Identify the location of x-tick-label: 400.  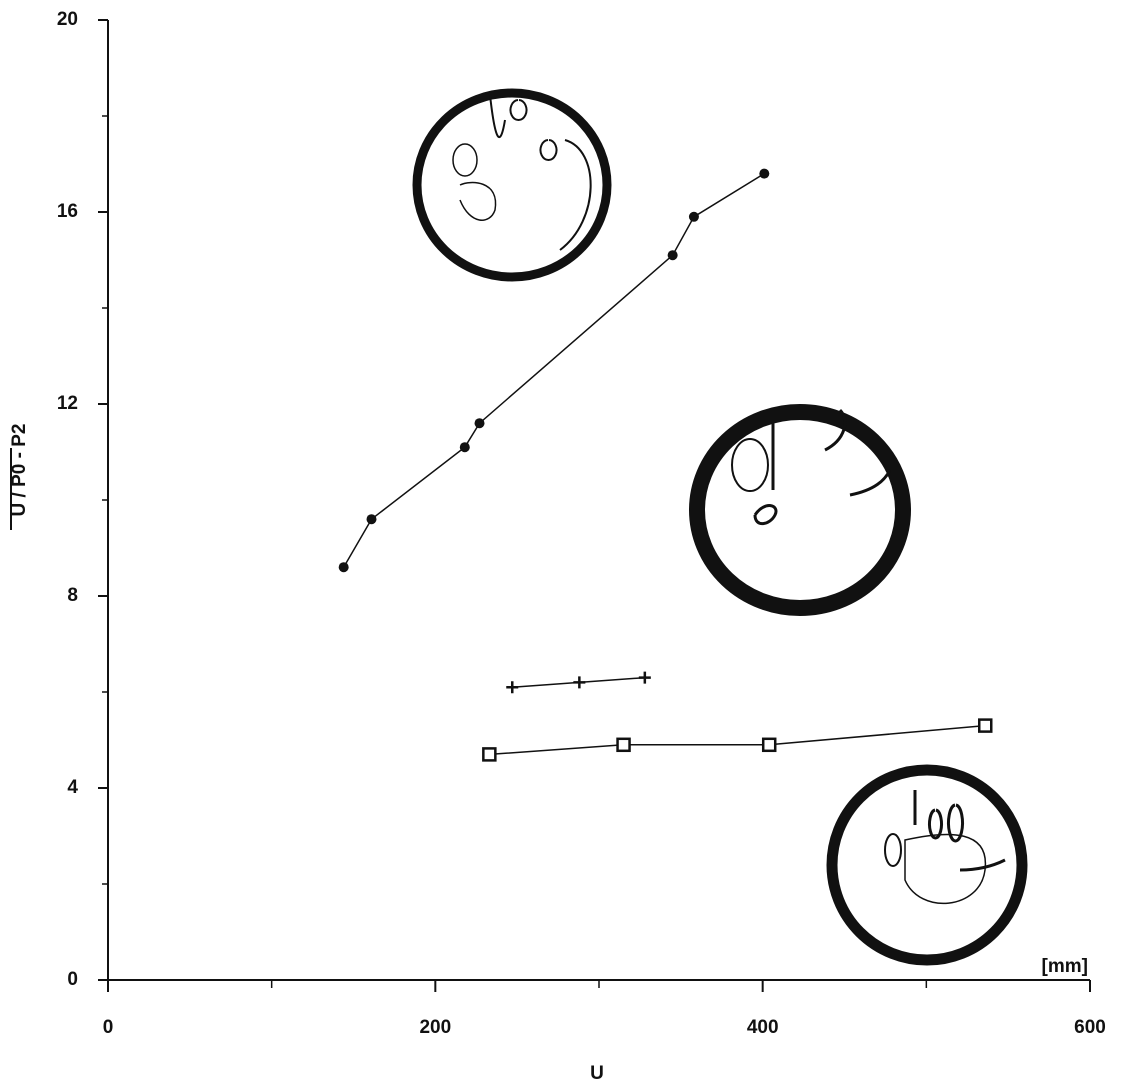
(763, 1027).